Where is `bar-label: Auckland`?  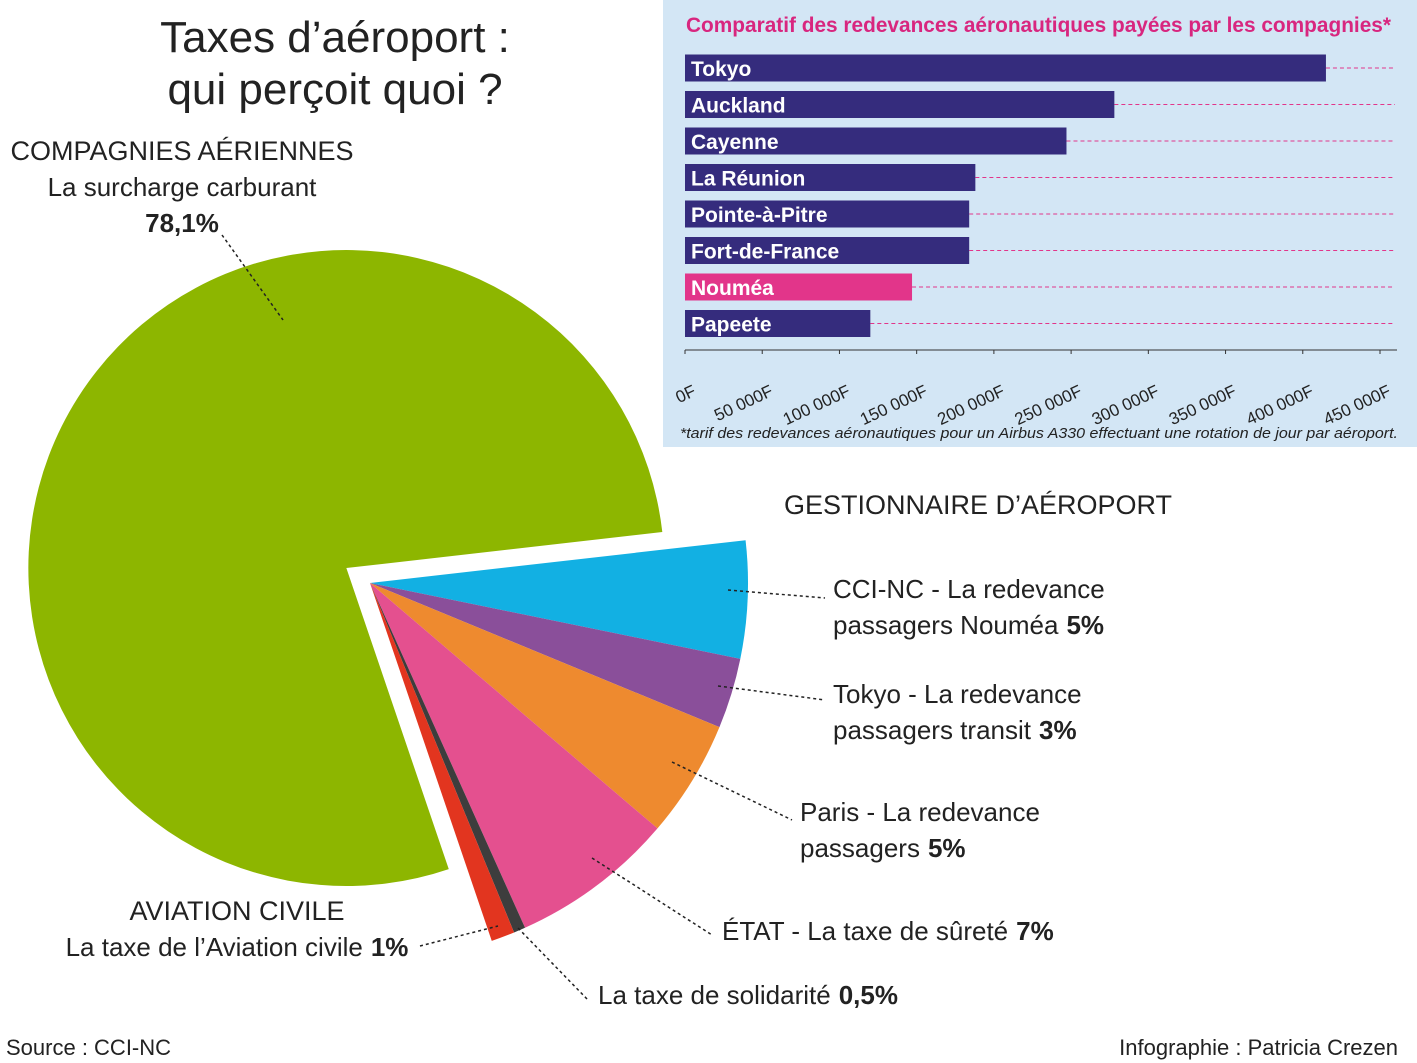 bar-label: Auckland is located at coordinates (738, 106).